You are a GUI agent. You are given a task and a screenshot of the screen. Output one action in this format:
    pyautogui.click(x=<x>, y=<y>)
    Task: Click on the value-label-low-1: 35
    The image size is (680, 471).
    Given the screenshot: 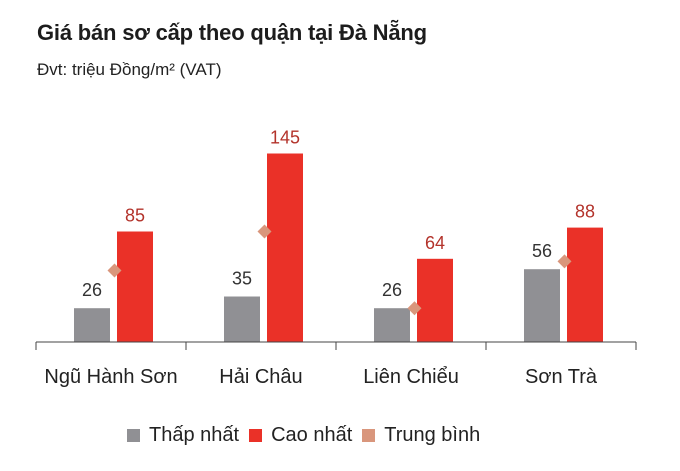 What is the action you would take?
    pyautogui.click(x=242, y=279)
    